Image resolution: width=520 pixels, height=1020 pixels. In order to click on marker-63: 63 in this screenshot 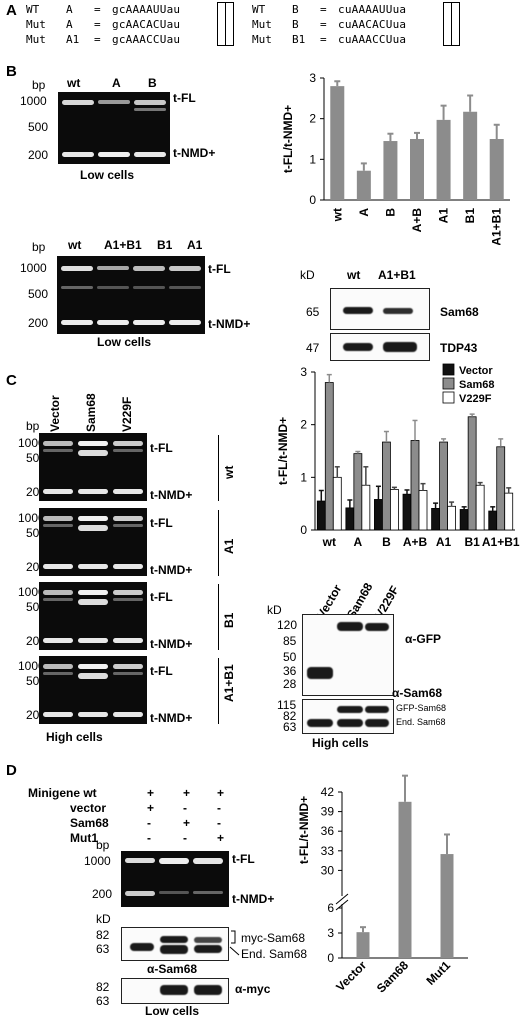, I will do `click(103, 949)`.